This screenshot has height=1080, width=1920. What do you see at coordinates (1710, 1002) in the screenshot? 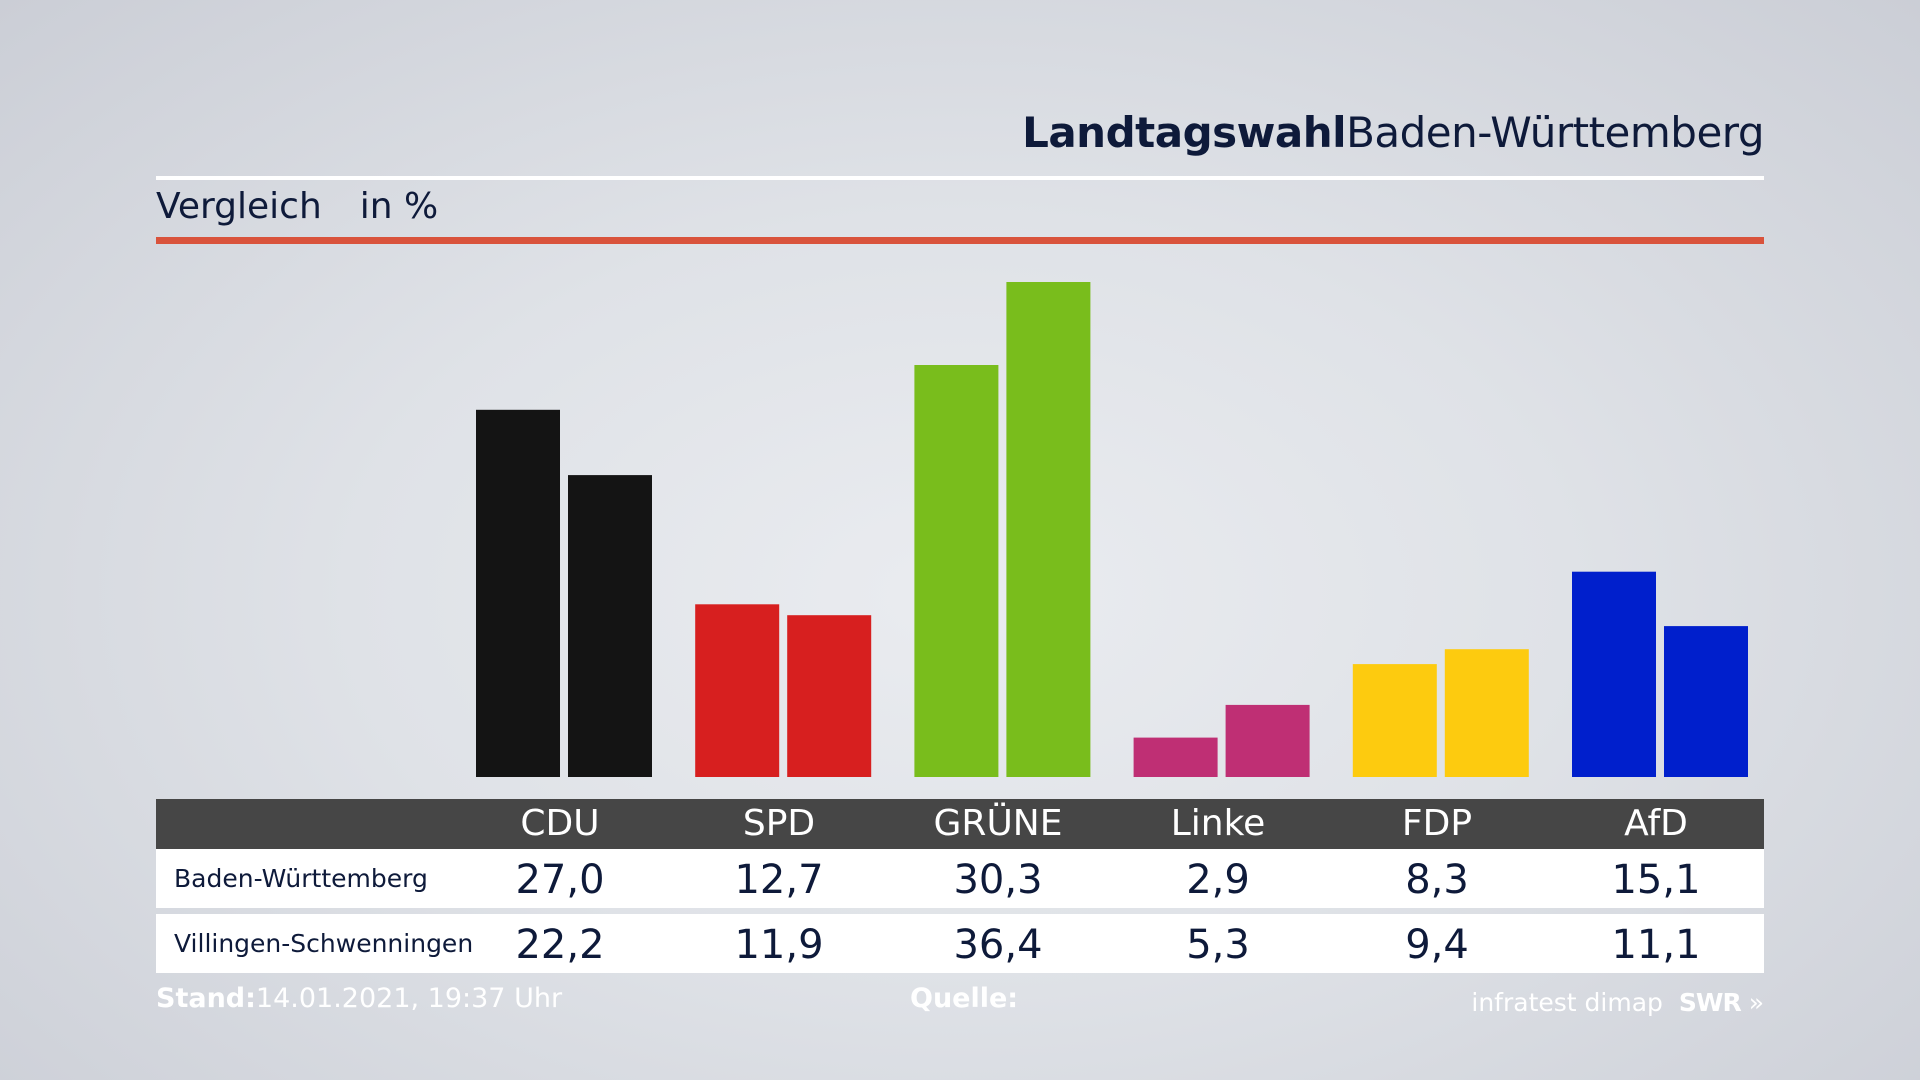
I see `swr-logo: SWR` at bounding box center [1710, 1002].